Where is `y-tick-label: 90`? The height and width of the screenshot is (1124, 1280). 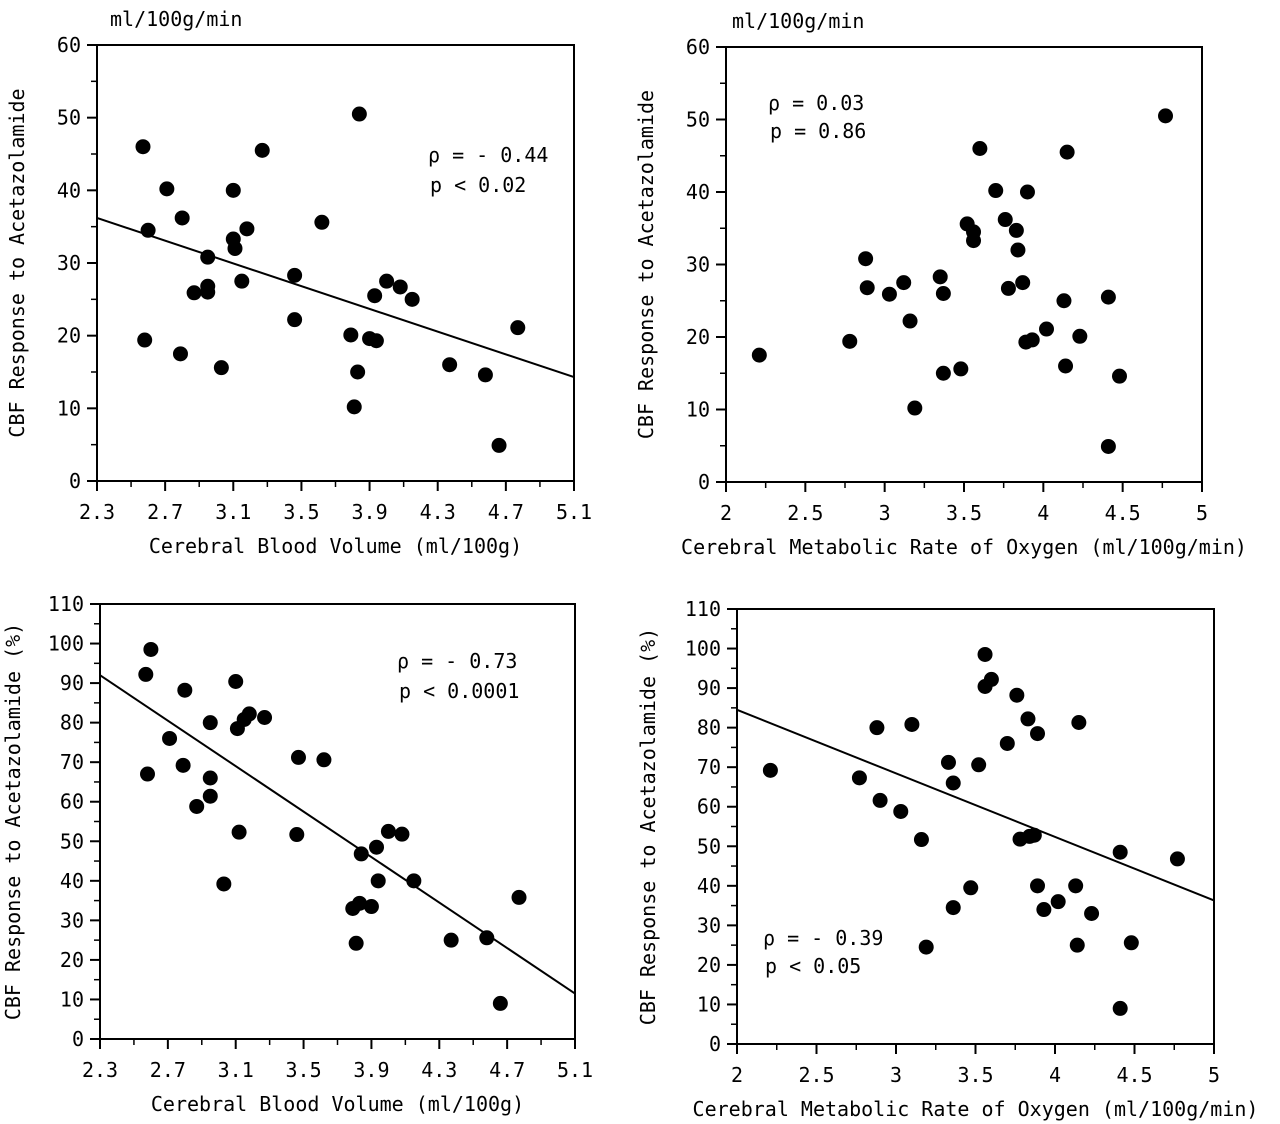 y-tick-label: 90 is located at coordinates (709, 688).